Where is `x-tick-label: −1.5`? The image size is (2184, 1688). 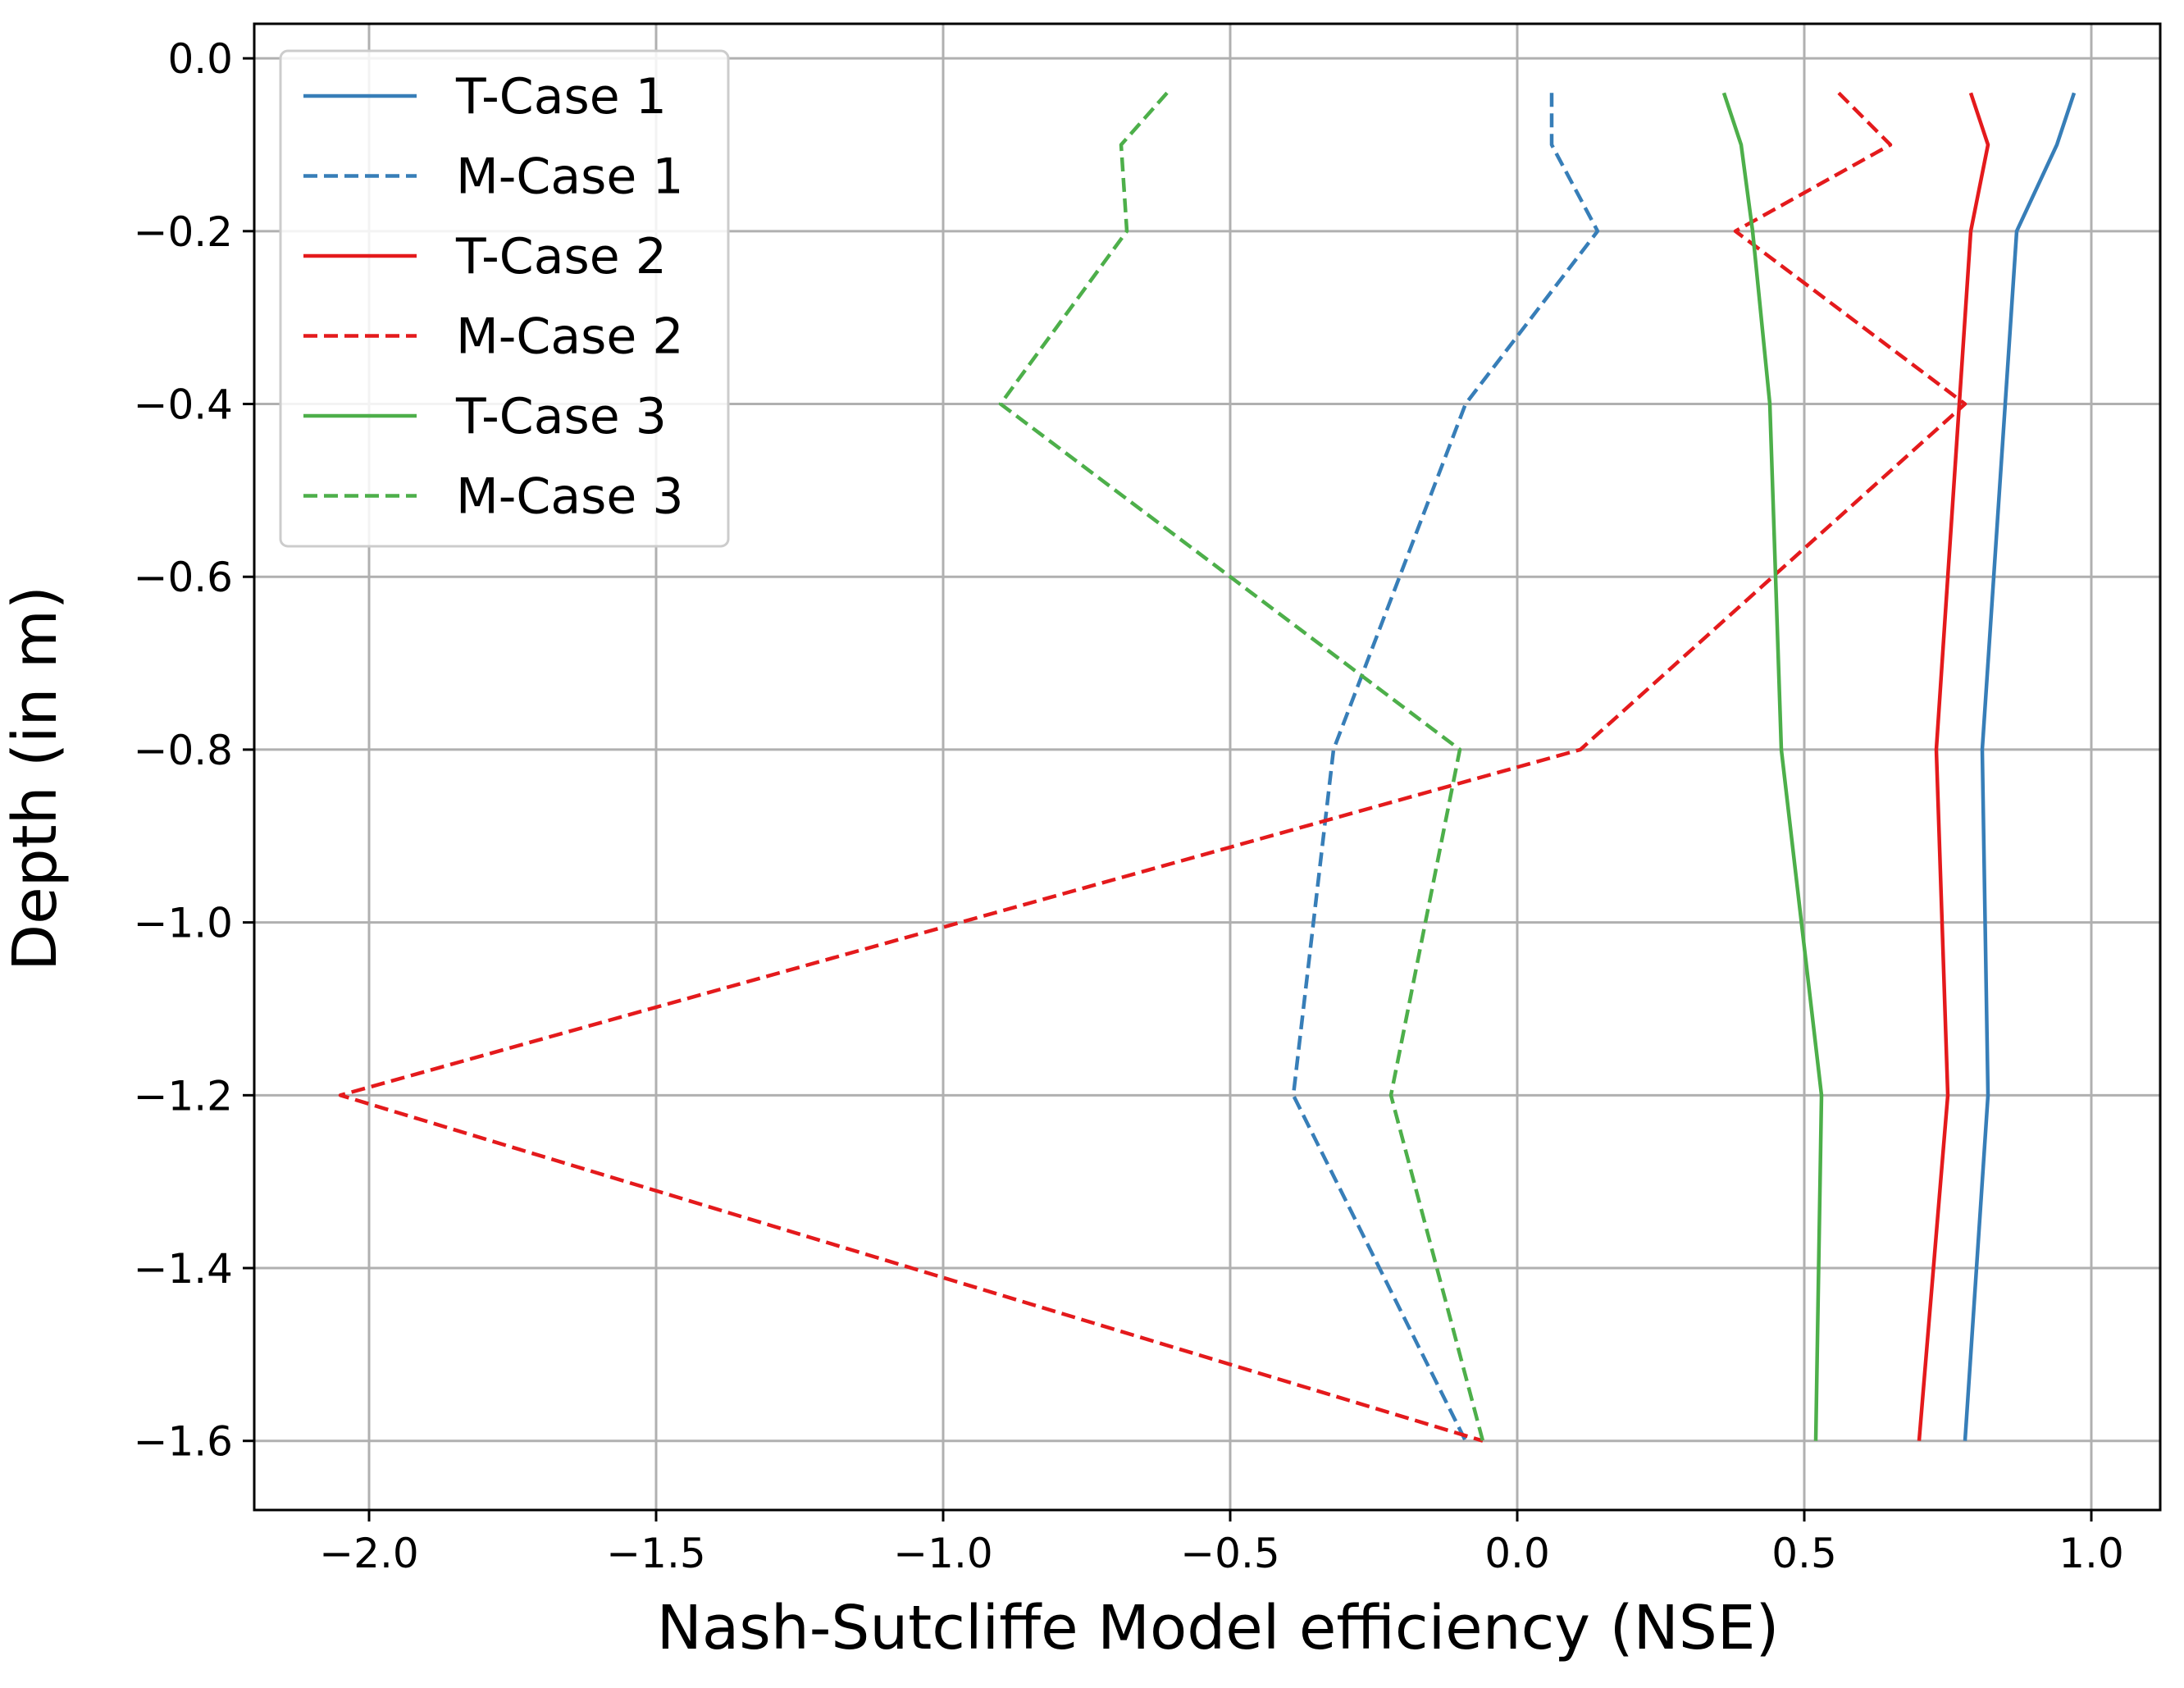
x-tick-label: −1.5 is located at coordinates (655, 1554).